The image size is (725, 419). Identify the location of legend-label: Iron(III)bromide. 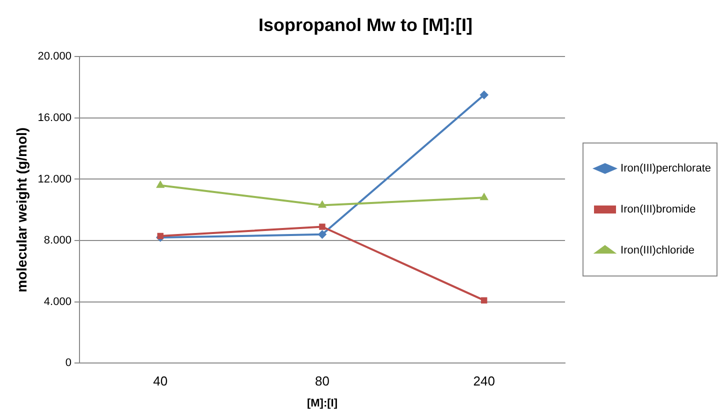
(658, 210).